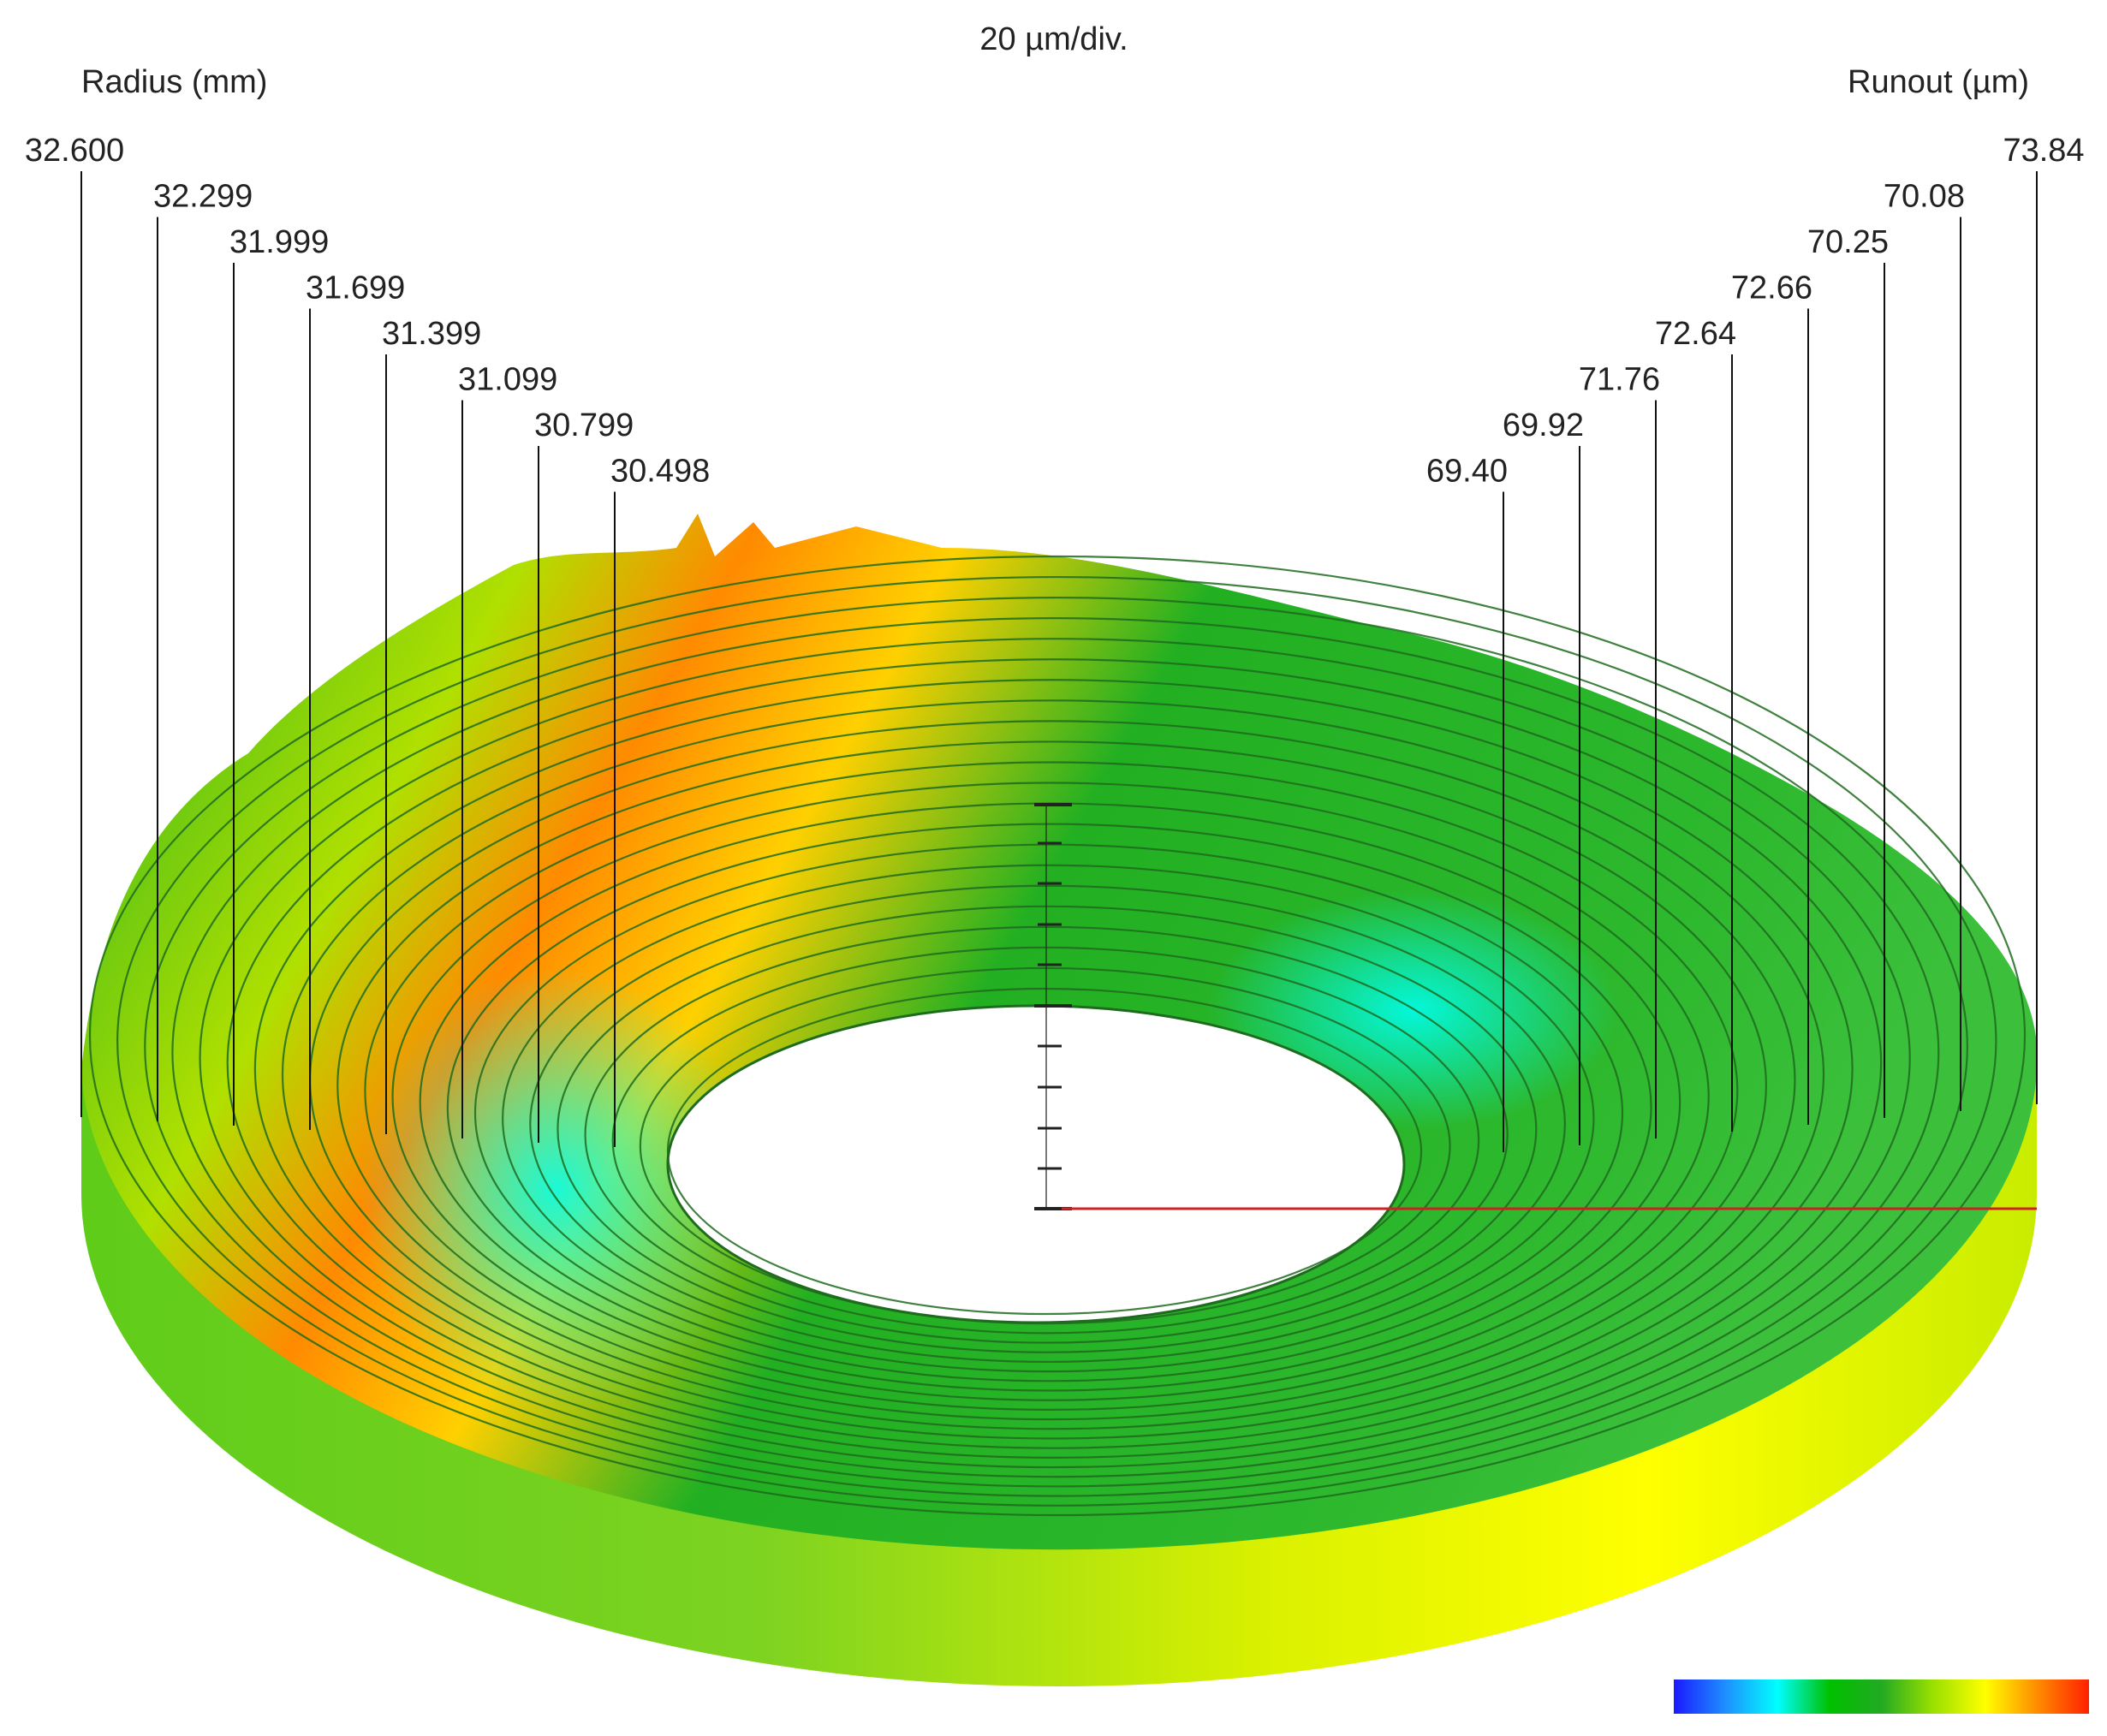  I want to click on runout-label: 70.08, so click(1924, 197).